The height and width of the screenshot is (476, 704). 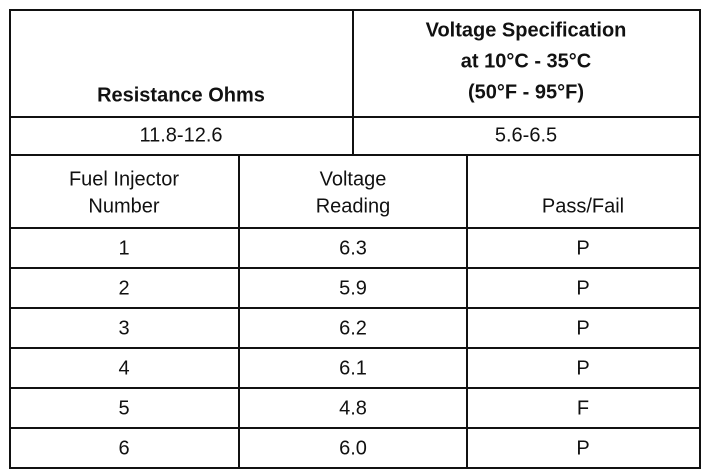 I want to click on header-cell: (50°F - 95°F), so click(x=526, y=92).